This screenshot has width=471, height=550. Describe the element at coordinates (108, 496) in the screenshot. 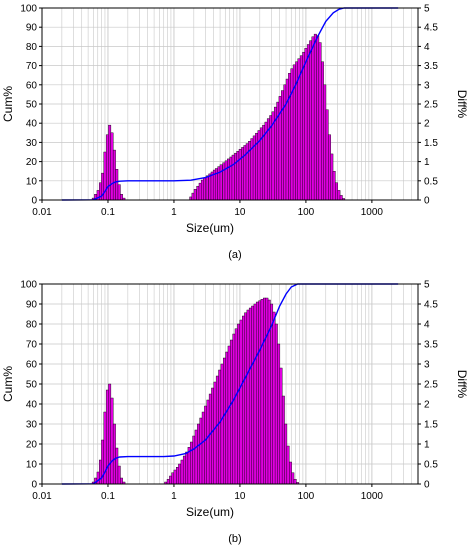

I see `x-tick-label: 0.1` at that location.